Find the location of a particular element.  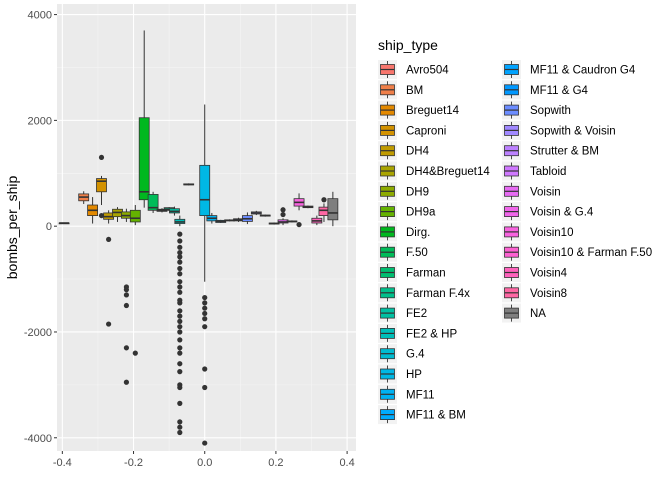

box-tabloid is located at coordinates (274, 223).